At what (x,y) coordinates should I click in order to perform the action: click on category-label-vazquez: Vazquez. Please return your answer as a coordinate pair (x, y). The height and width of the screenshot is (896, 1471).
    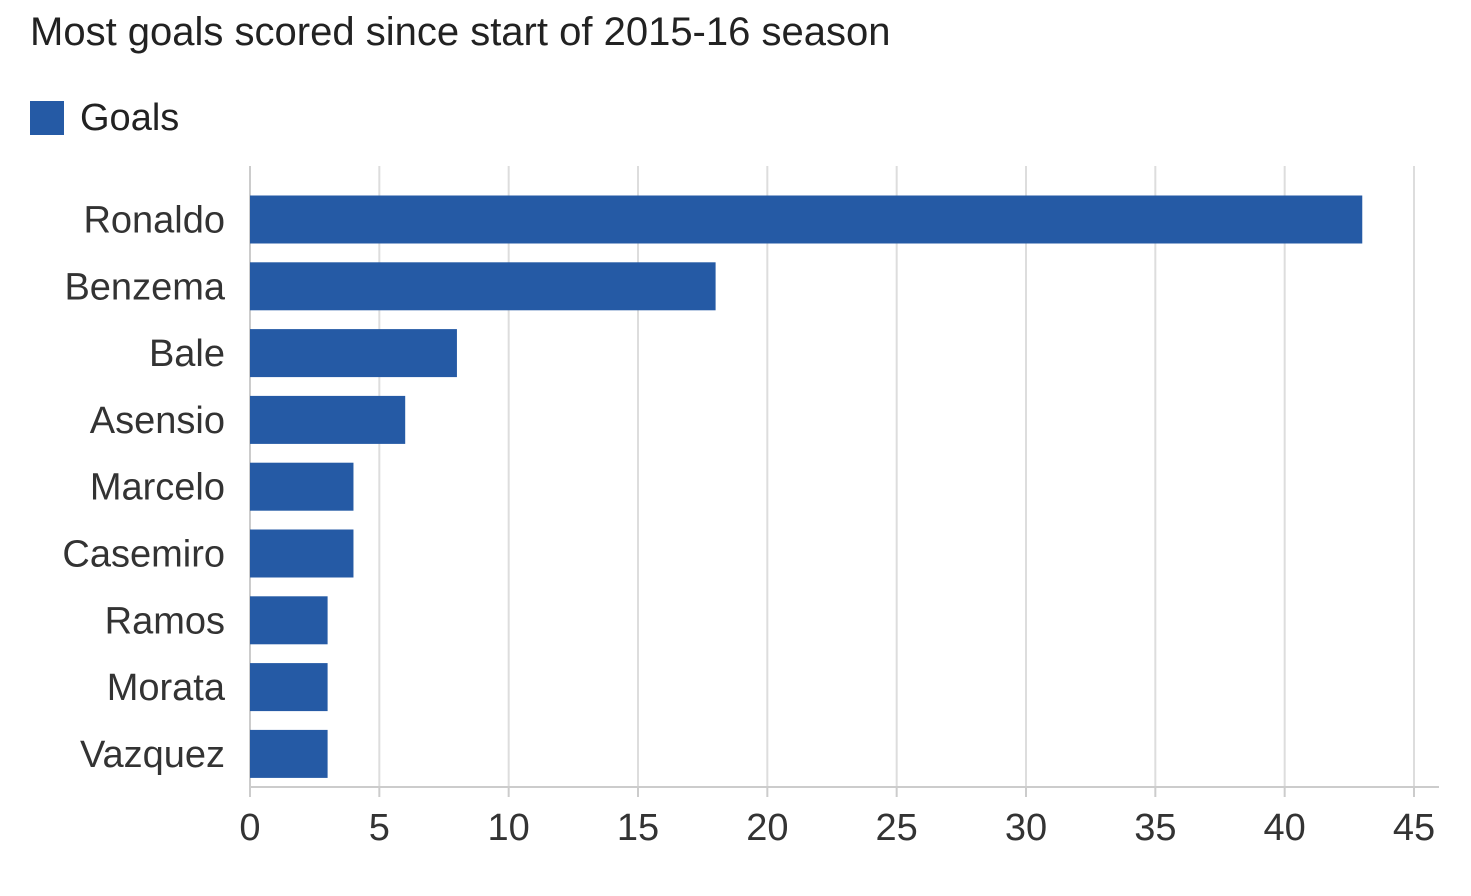
    Looking at the image, I should click on (152, 755).